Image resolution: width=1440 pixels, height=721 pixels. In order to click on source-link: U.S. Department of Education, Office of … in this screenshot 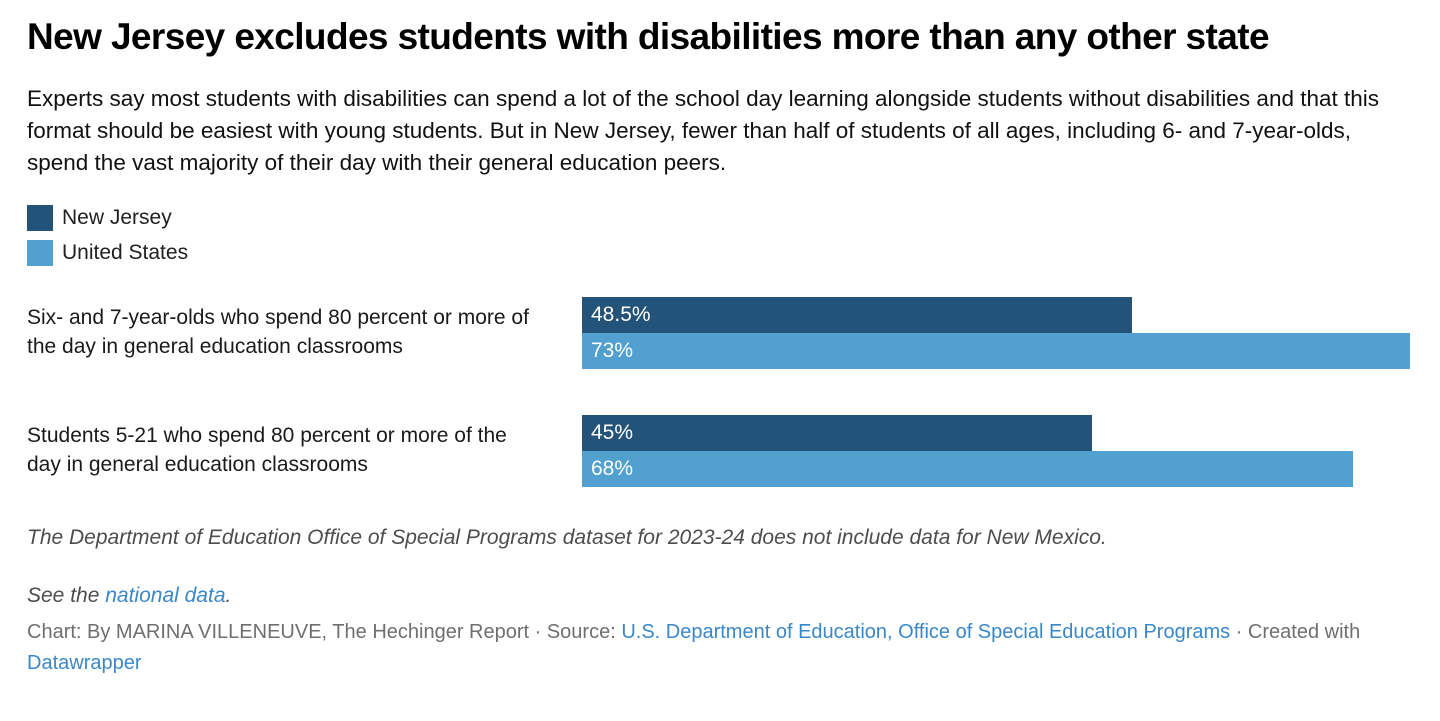, I will do `click(926, 631)`.